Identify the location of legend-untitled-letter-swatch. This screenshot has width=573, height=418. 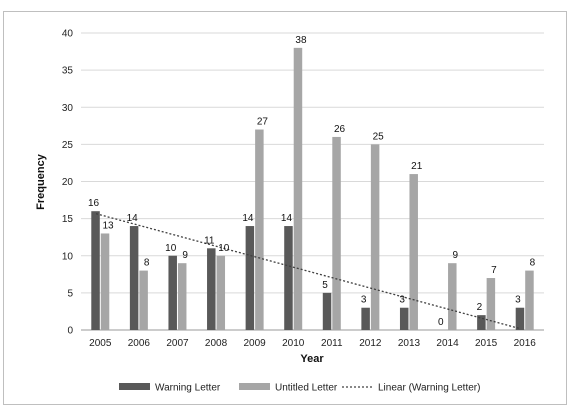
(254, 386).